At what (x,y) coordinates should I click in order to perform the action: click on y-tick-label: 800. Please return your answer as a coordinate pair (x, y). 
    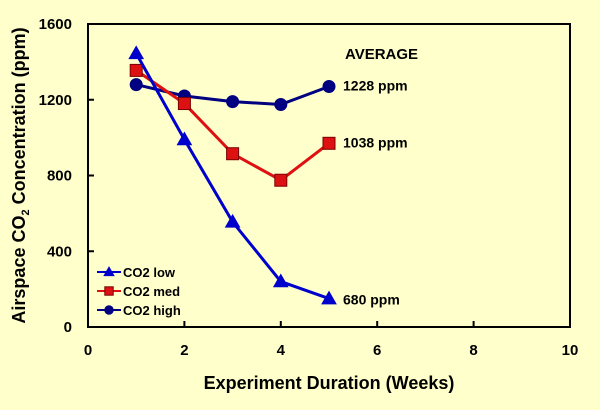
    Looking at the image, I should click on (59, 176).